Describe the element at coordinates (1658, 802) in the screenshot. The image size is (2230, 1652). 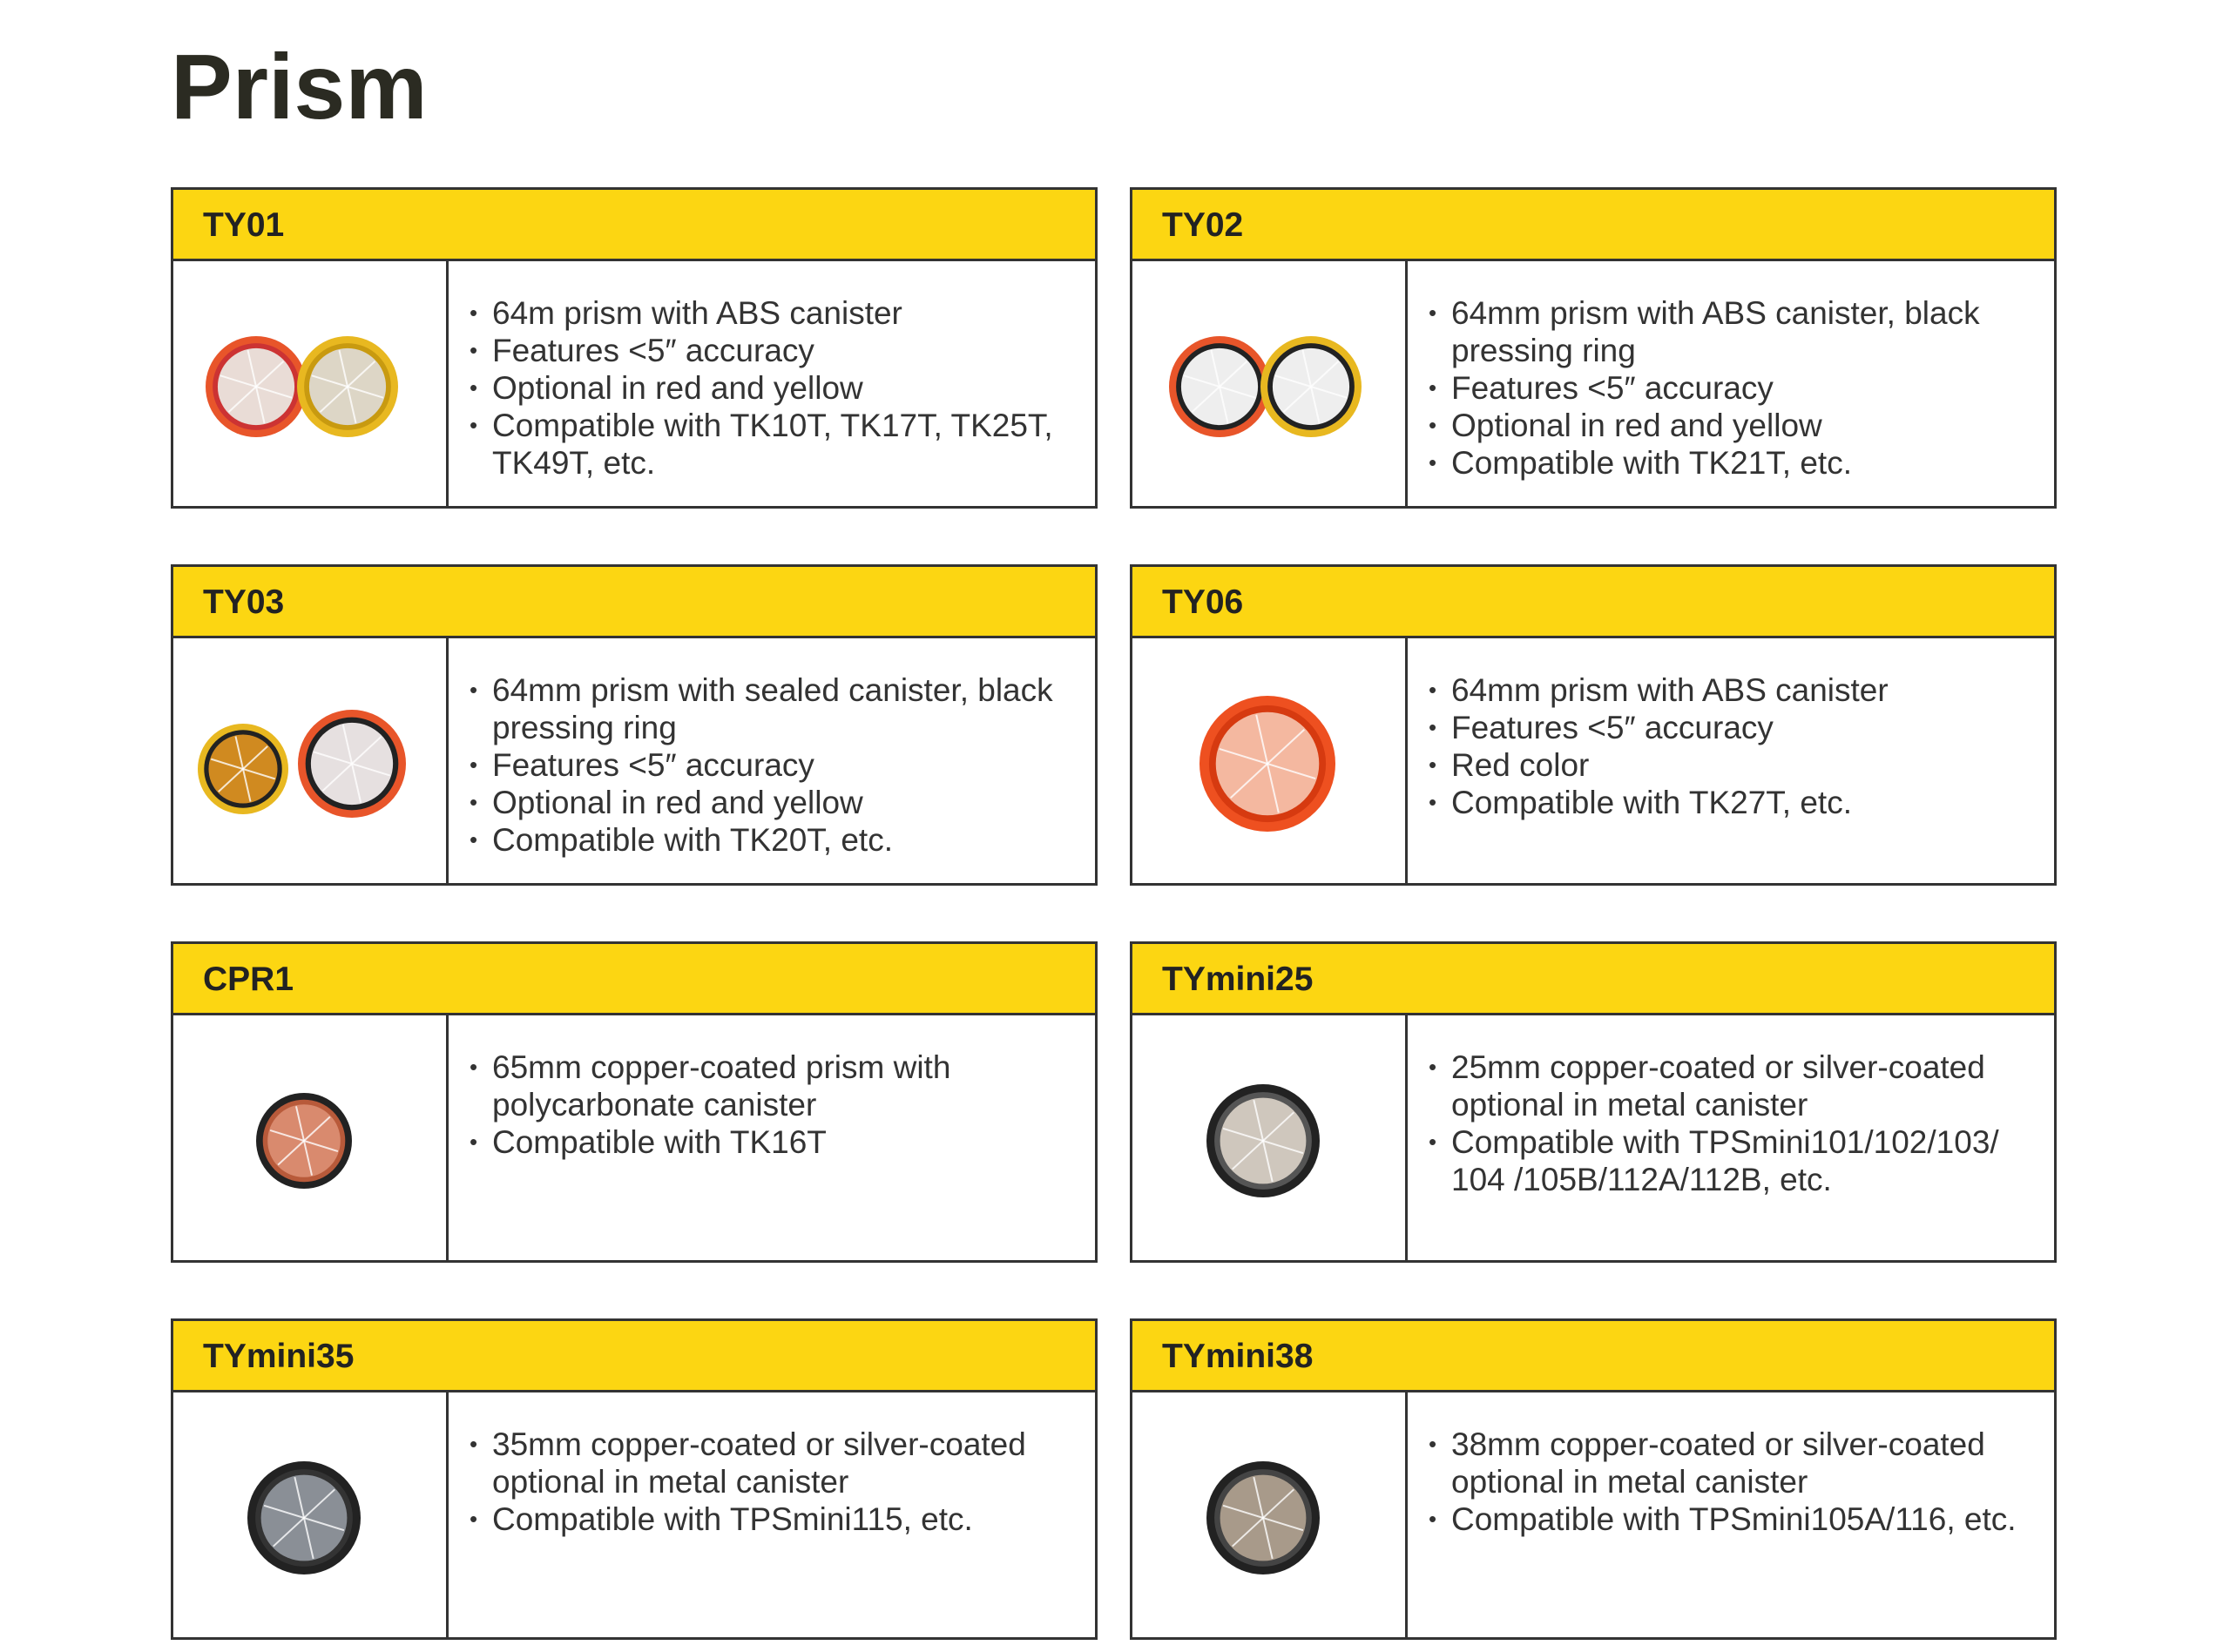
I see `feature-item: Compatible with TK27T, etc.` at that location.